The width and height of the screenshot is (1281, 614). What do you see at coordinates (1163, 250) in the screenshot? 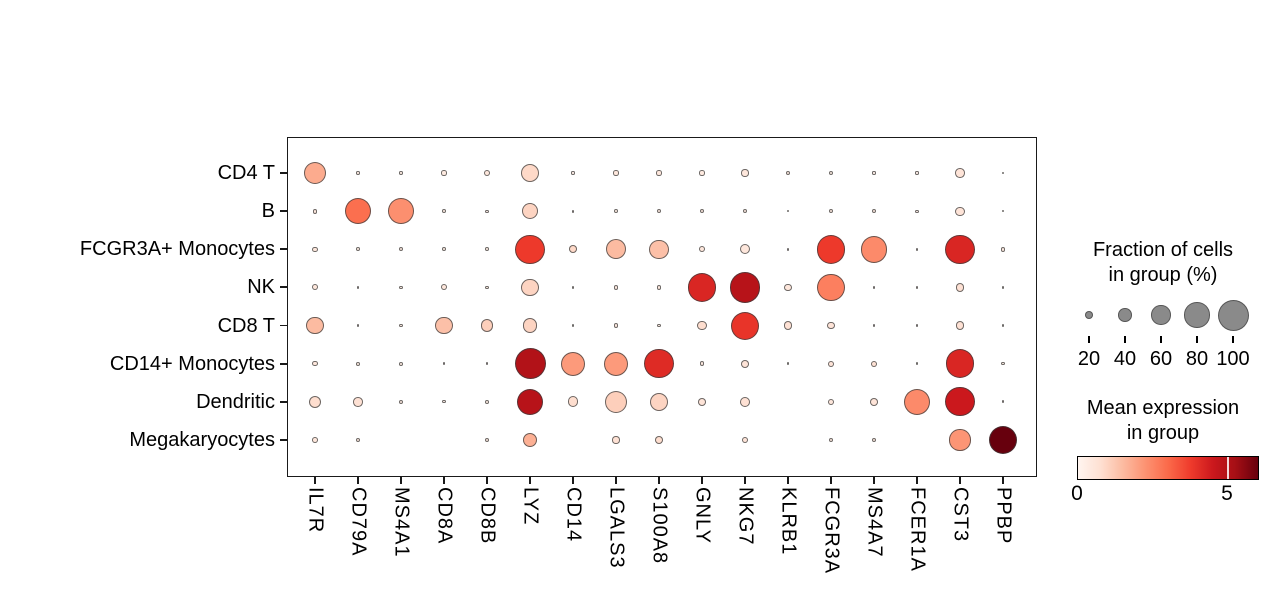
I see `size-legend-title-line1: Fraction of cells` at bounding box center [1163, 250].